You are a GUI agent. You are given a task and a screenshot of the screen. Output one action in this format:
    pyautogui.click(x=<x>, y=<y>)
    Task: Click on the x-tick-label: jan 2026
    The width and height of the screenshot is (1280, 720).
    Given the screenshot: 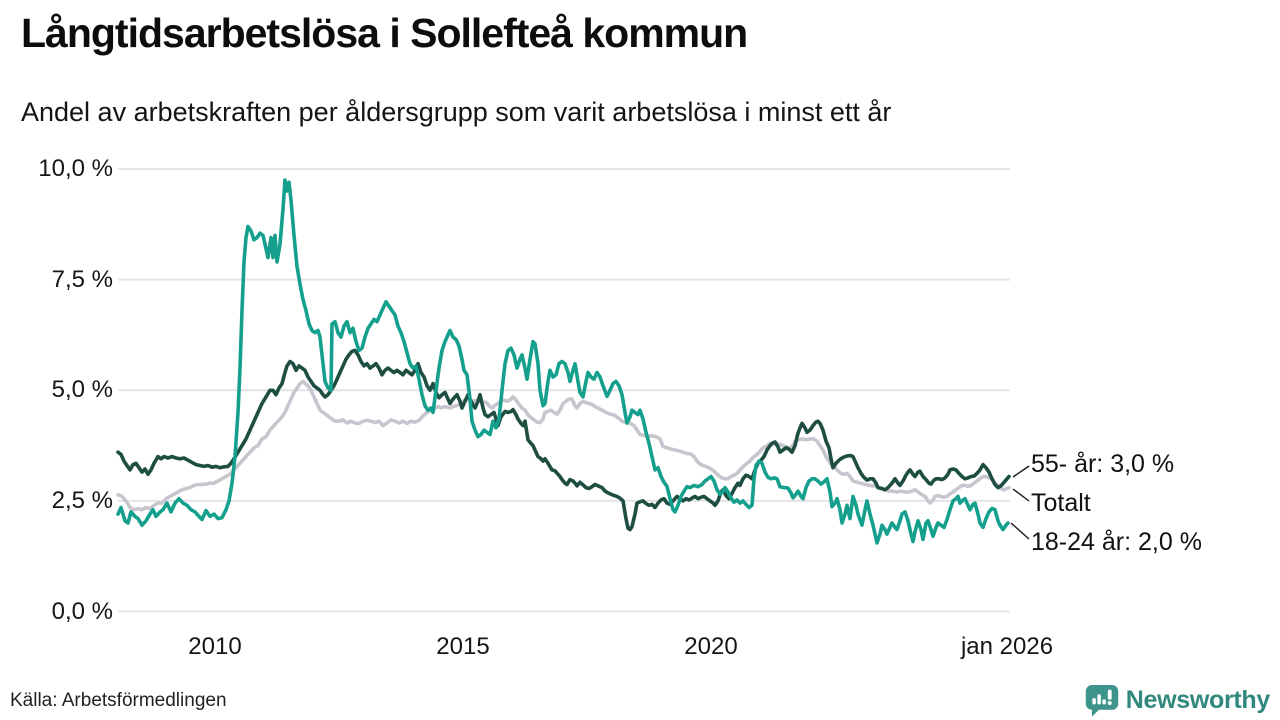 What is the action you would take?
    pyautogui.click(x=1007, y=646)
    